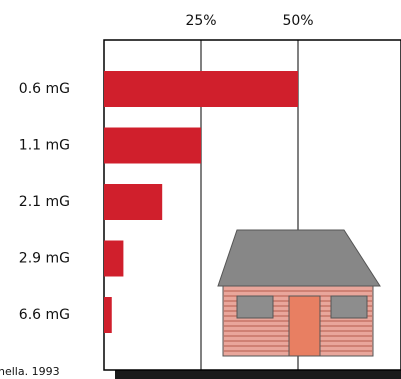  Describe the element at coordinates (44, 315) in the screenshot. I see `category-label-4: 6.6 mG` at that location.